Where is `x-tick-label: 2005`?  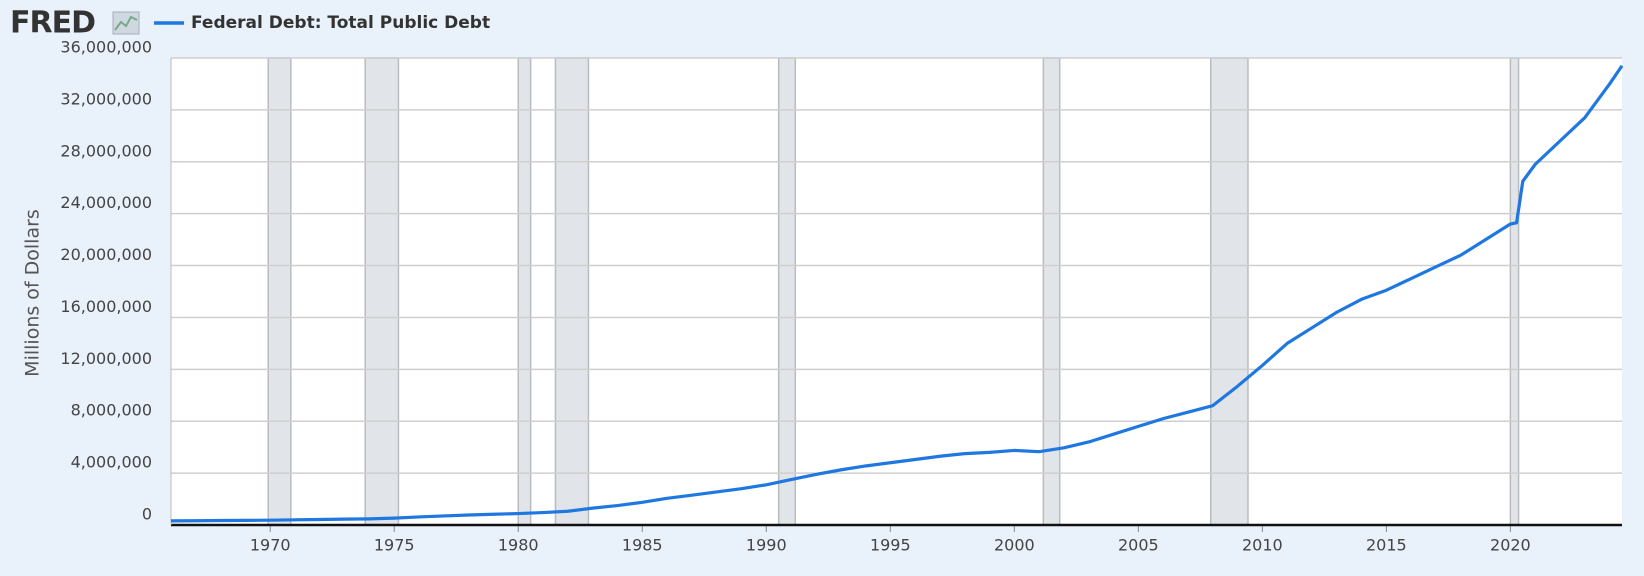
x-tick-label: 2005 is located at coordinates (1138, 545).